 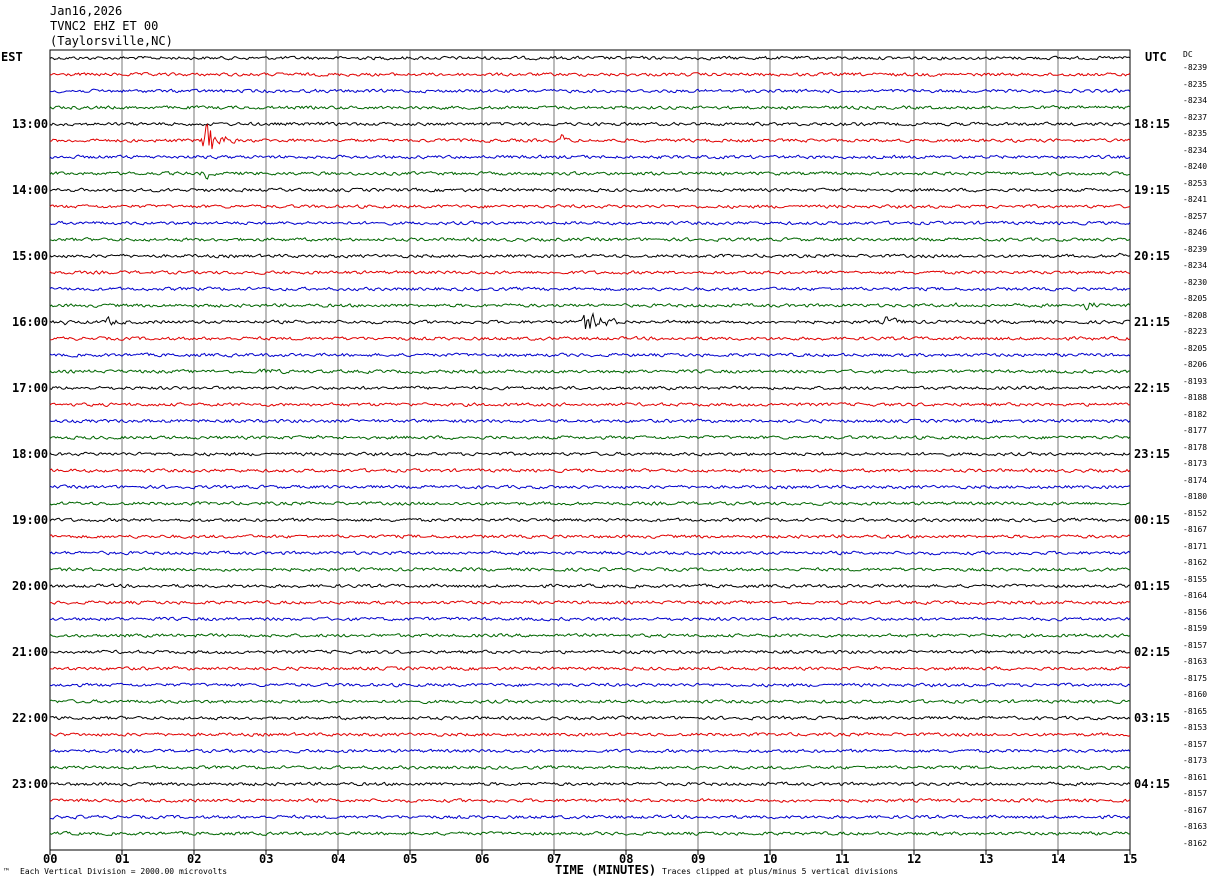 What do you see at coordinates (1195, 397) in the screenshot?
I see `dc-offset-label: -8188` at bounding box center [1195, 397].